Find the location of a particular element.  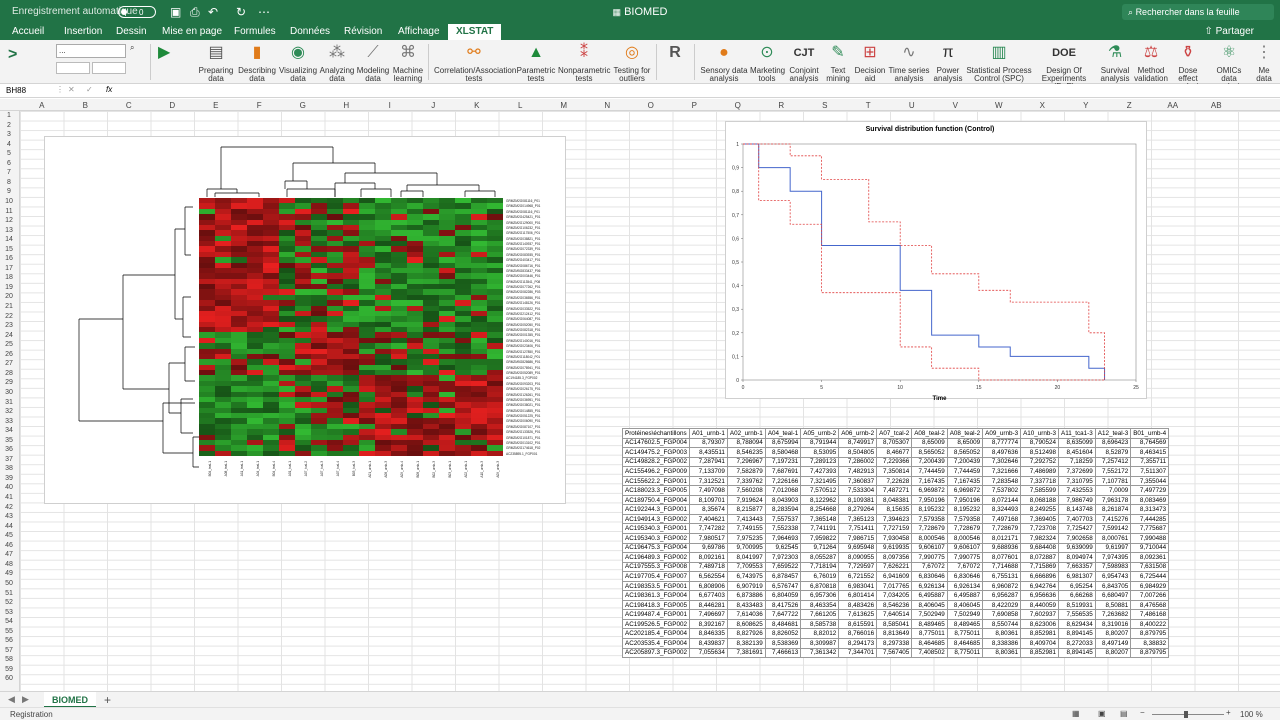

value-cell: 7,599142 is located at coordinates (1113, 528).